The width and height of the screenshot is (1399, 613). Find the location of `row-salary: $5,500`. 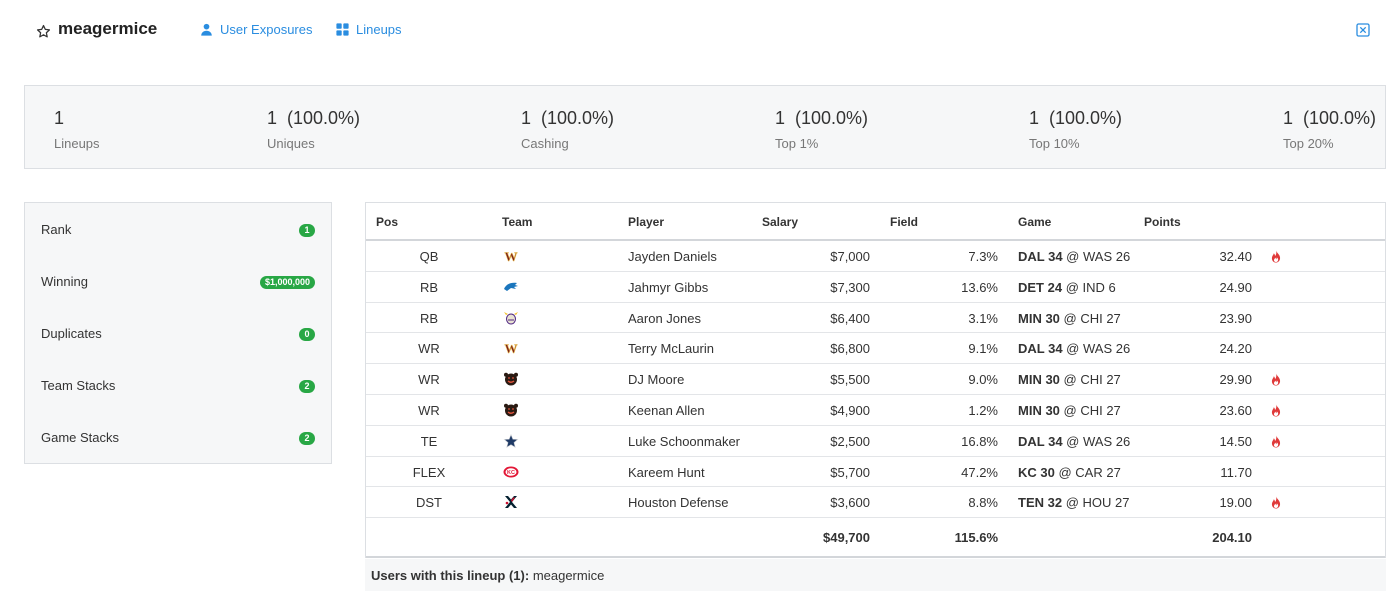

row-salary: $5,500 is located at coordinates (850, 380).